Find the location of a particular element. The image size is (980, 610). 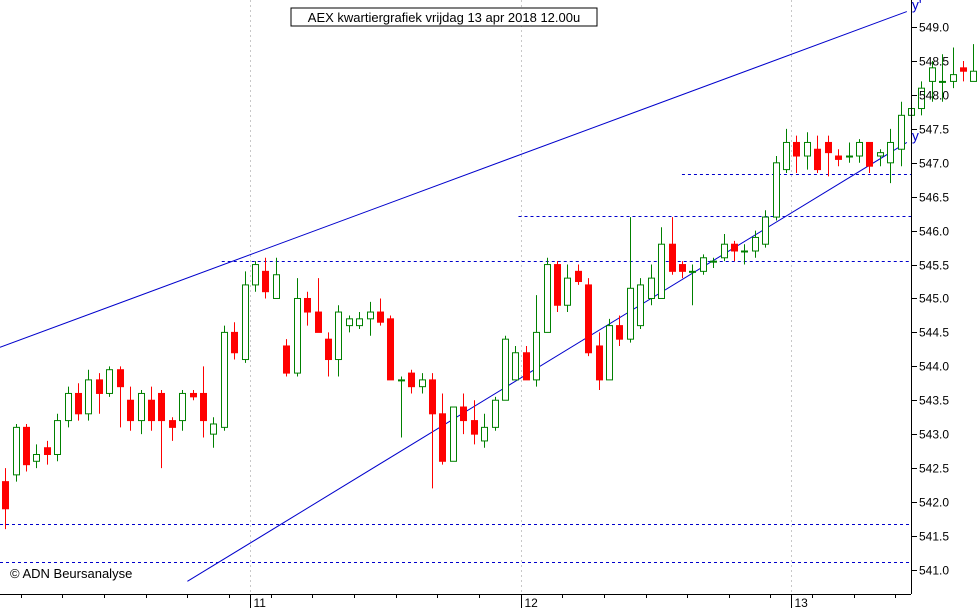

y-tick-label: 544.0 is located at coordinates (934, 367).